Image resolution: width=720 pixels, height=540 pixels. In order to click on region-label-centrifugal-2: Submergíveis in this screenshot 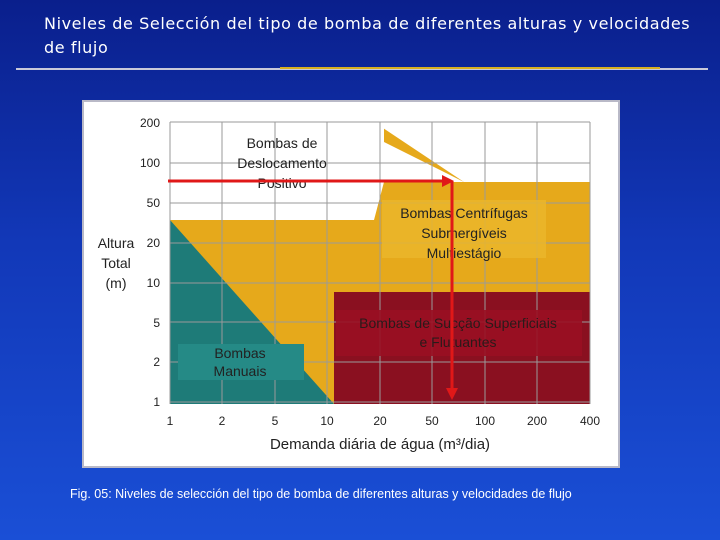, I will do `click(464, 233)`.